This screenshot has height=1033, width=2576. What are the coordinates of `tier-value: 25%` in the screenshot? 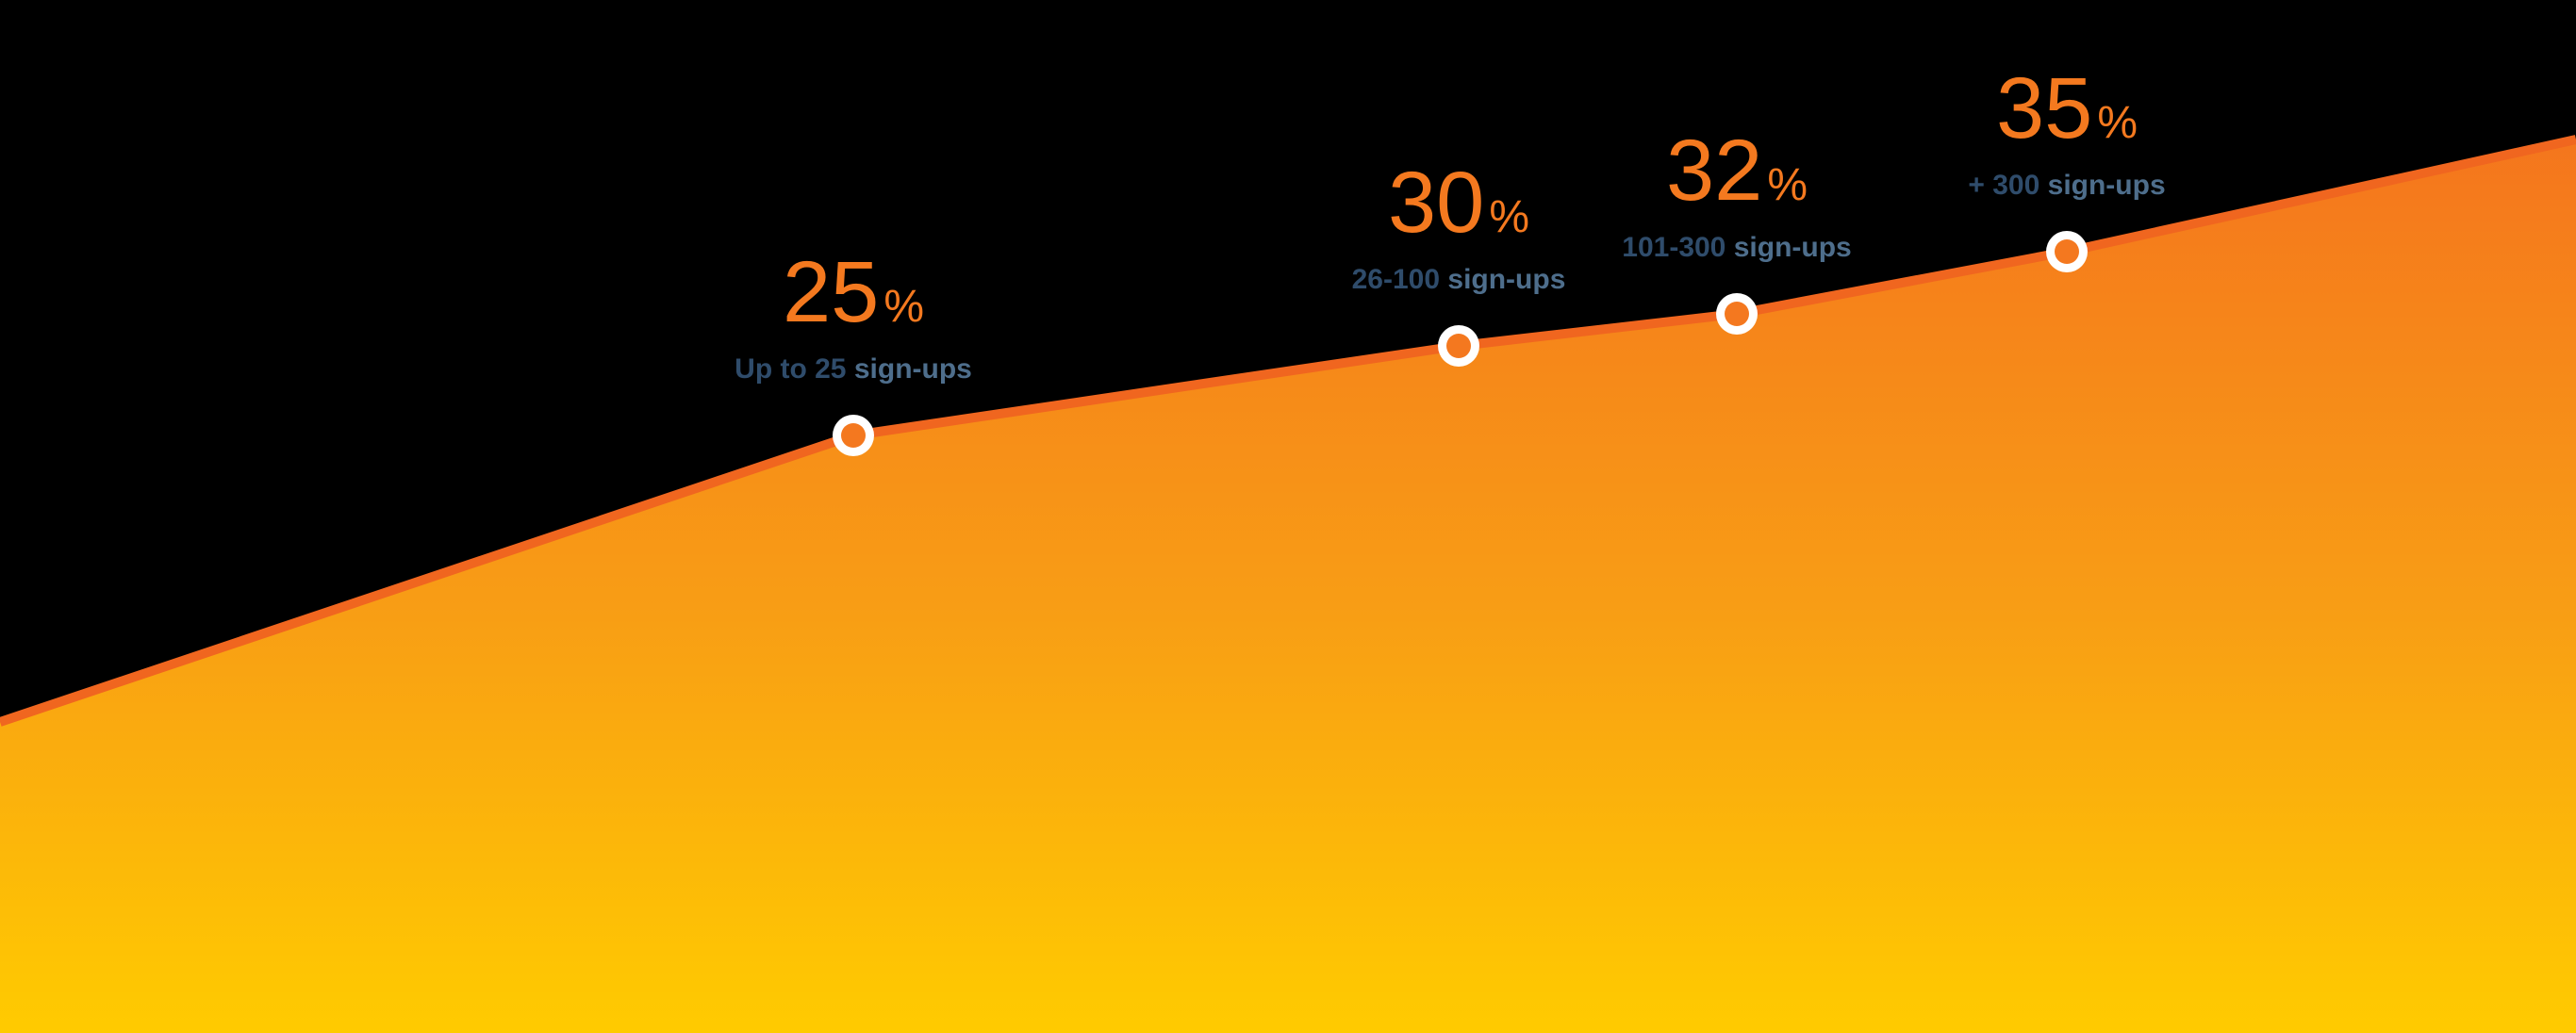 It's located at (853, 292).